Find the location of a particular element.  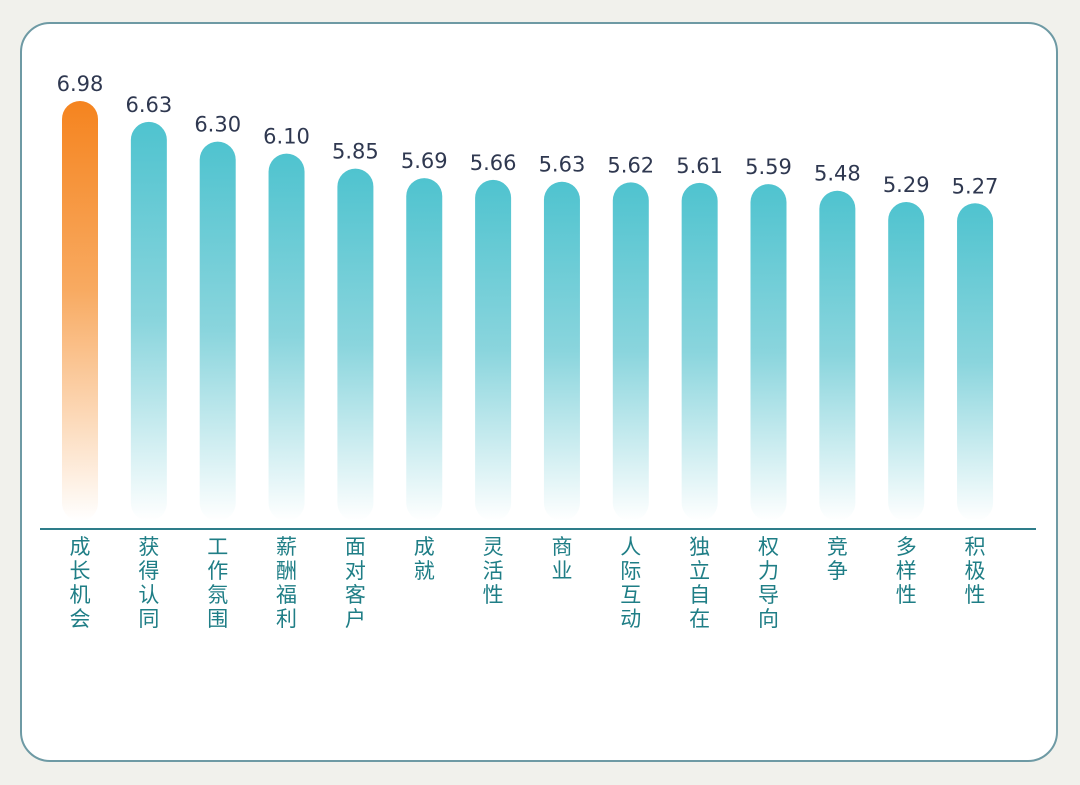

value-label-7: 5.66 is located at coordinates (493, 163).